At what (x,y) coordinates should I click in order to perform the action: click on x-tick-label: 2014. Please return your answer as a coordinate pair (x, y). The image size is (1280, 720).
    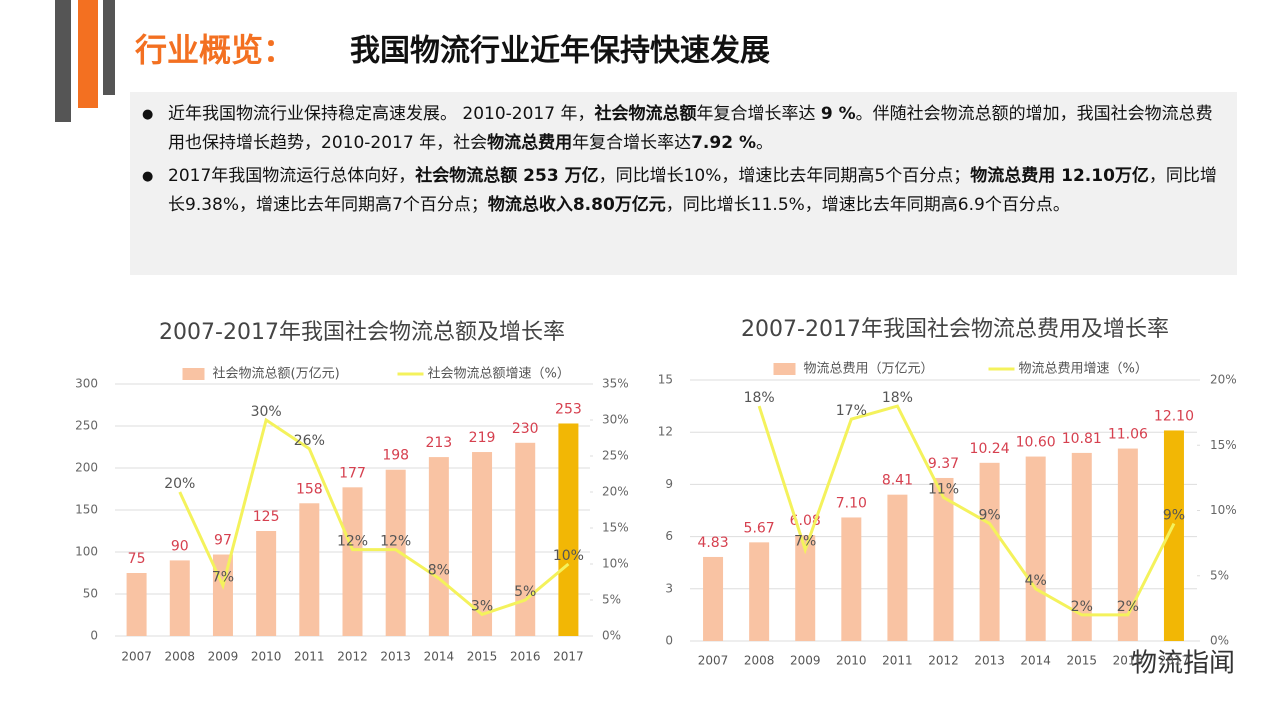
    Looking at the image, I should click on (439, 657).